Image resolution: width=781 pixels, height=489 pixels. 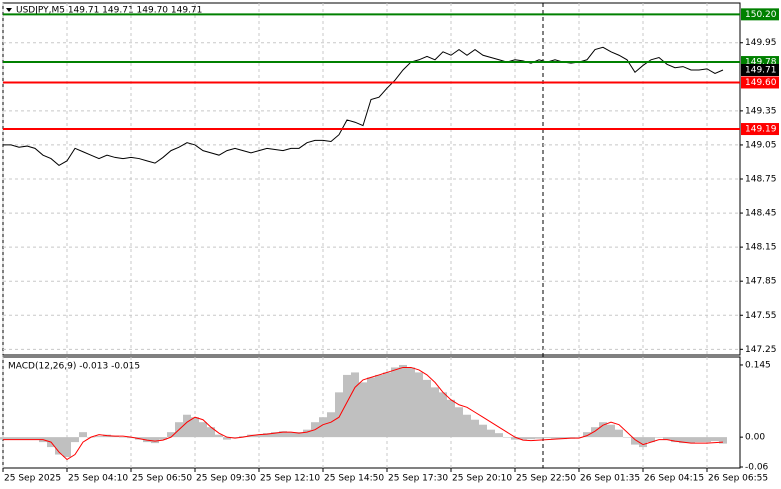 I want to click on level-label: 149.19, so click(x=761, y=130).